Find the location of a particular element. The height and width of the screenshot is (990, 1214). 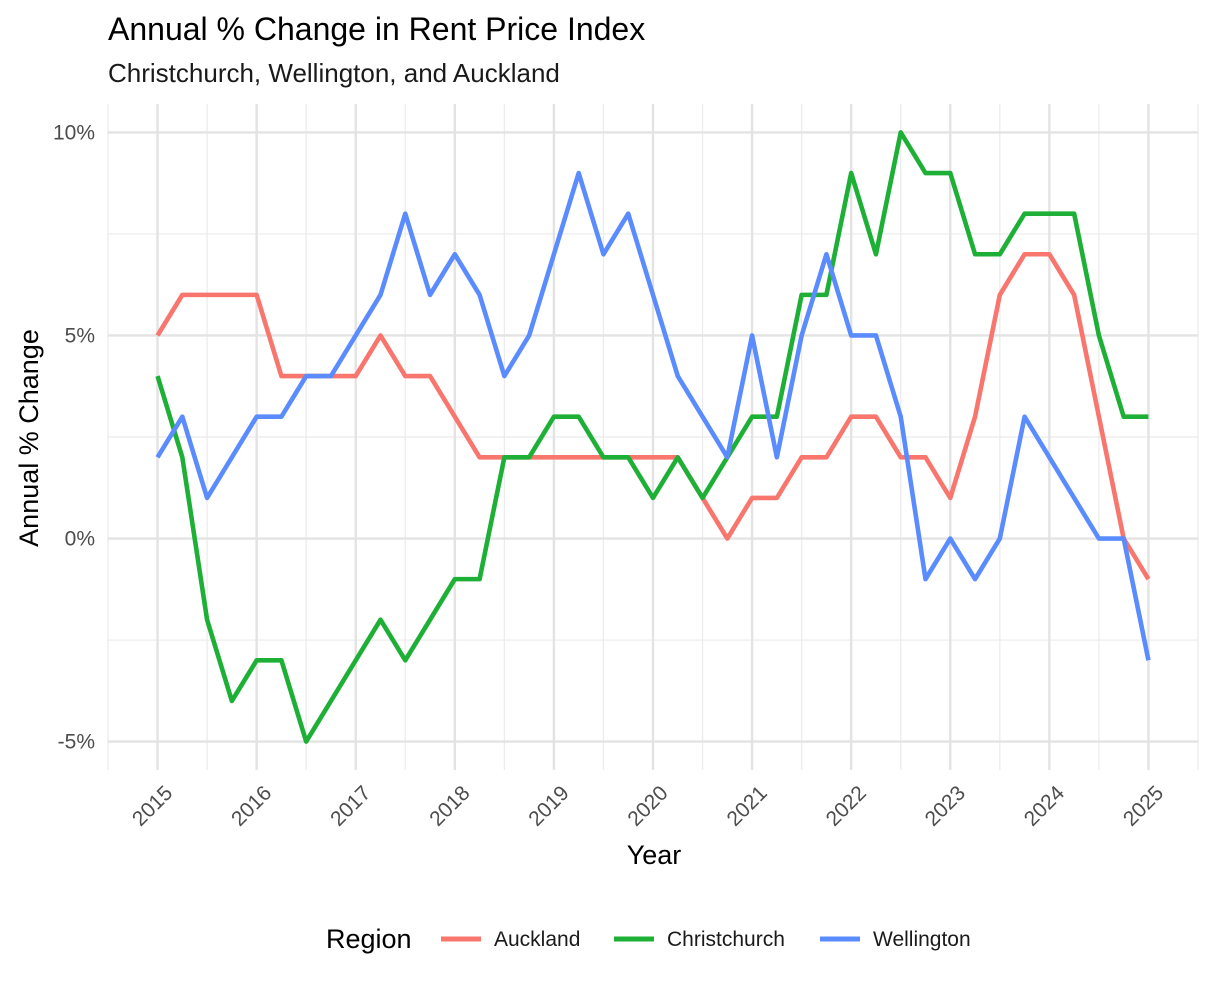

x-tick-label: 2022 is located at coordinates (846, 805).